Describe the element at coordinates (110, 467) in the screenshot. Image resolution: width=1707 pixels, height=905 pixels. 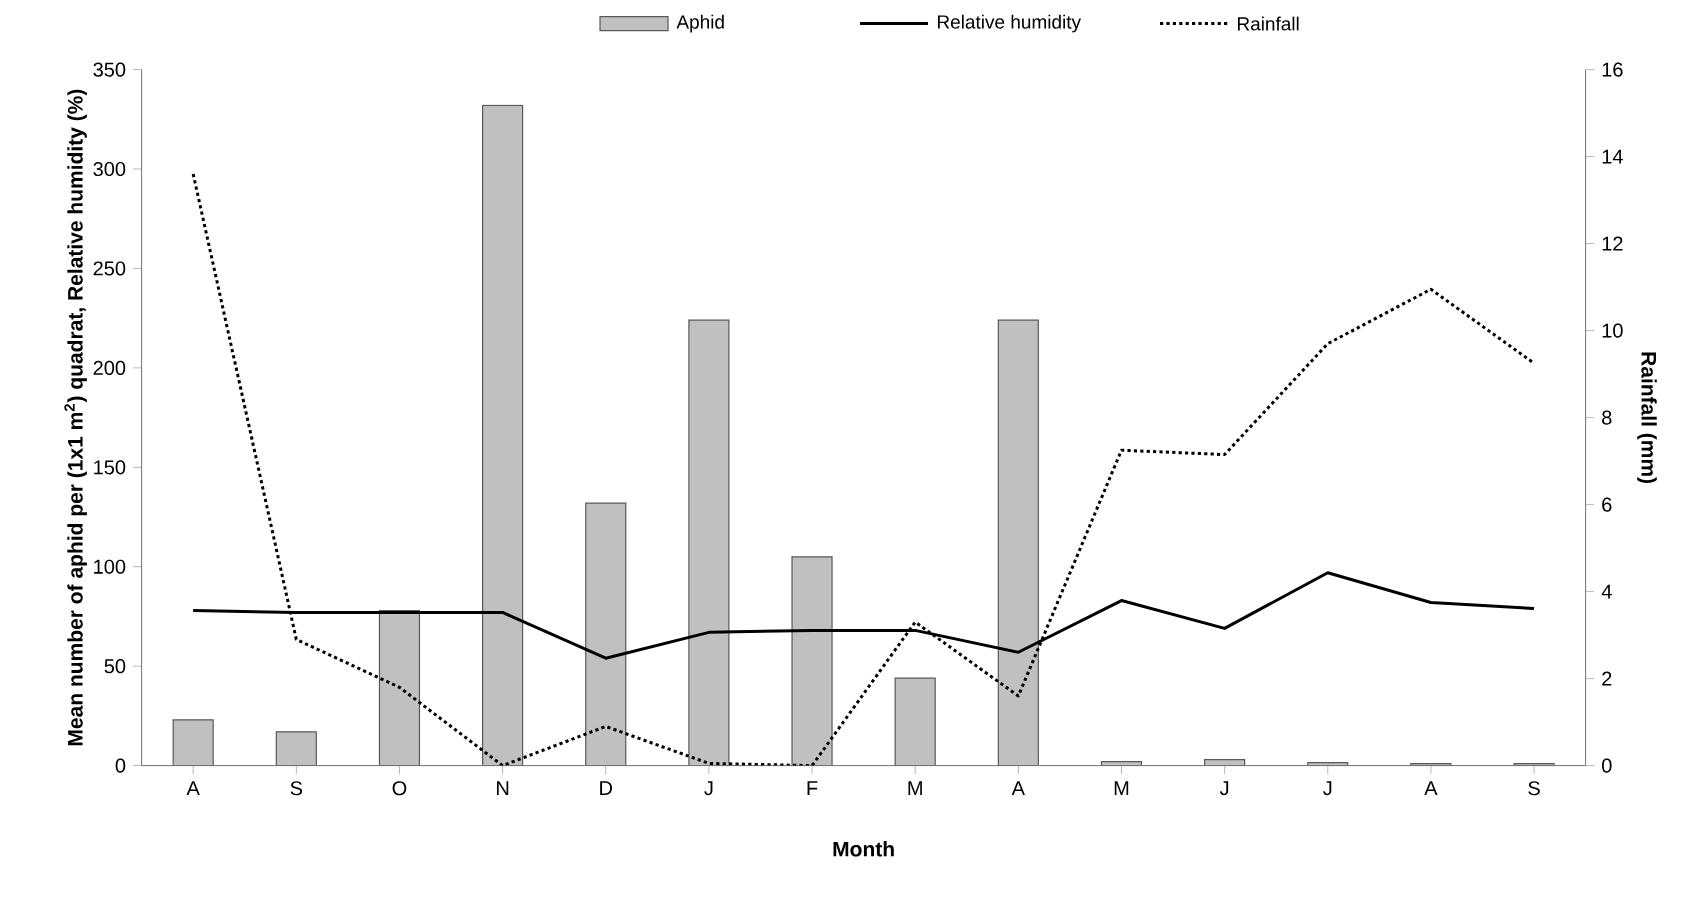
I see `y-tick-label: 150` at that location.